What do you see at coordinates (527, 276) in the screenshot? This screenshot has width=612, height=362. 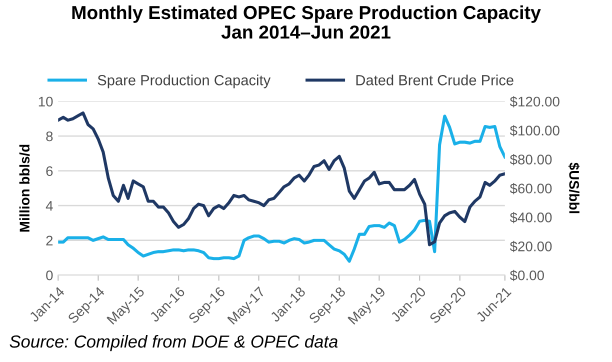 I see `y2-tick-label: $0.00` at bounding box center [527, 276].